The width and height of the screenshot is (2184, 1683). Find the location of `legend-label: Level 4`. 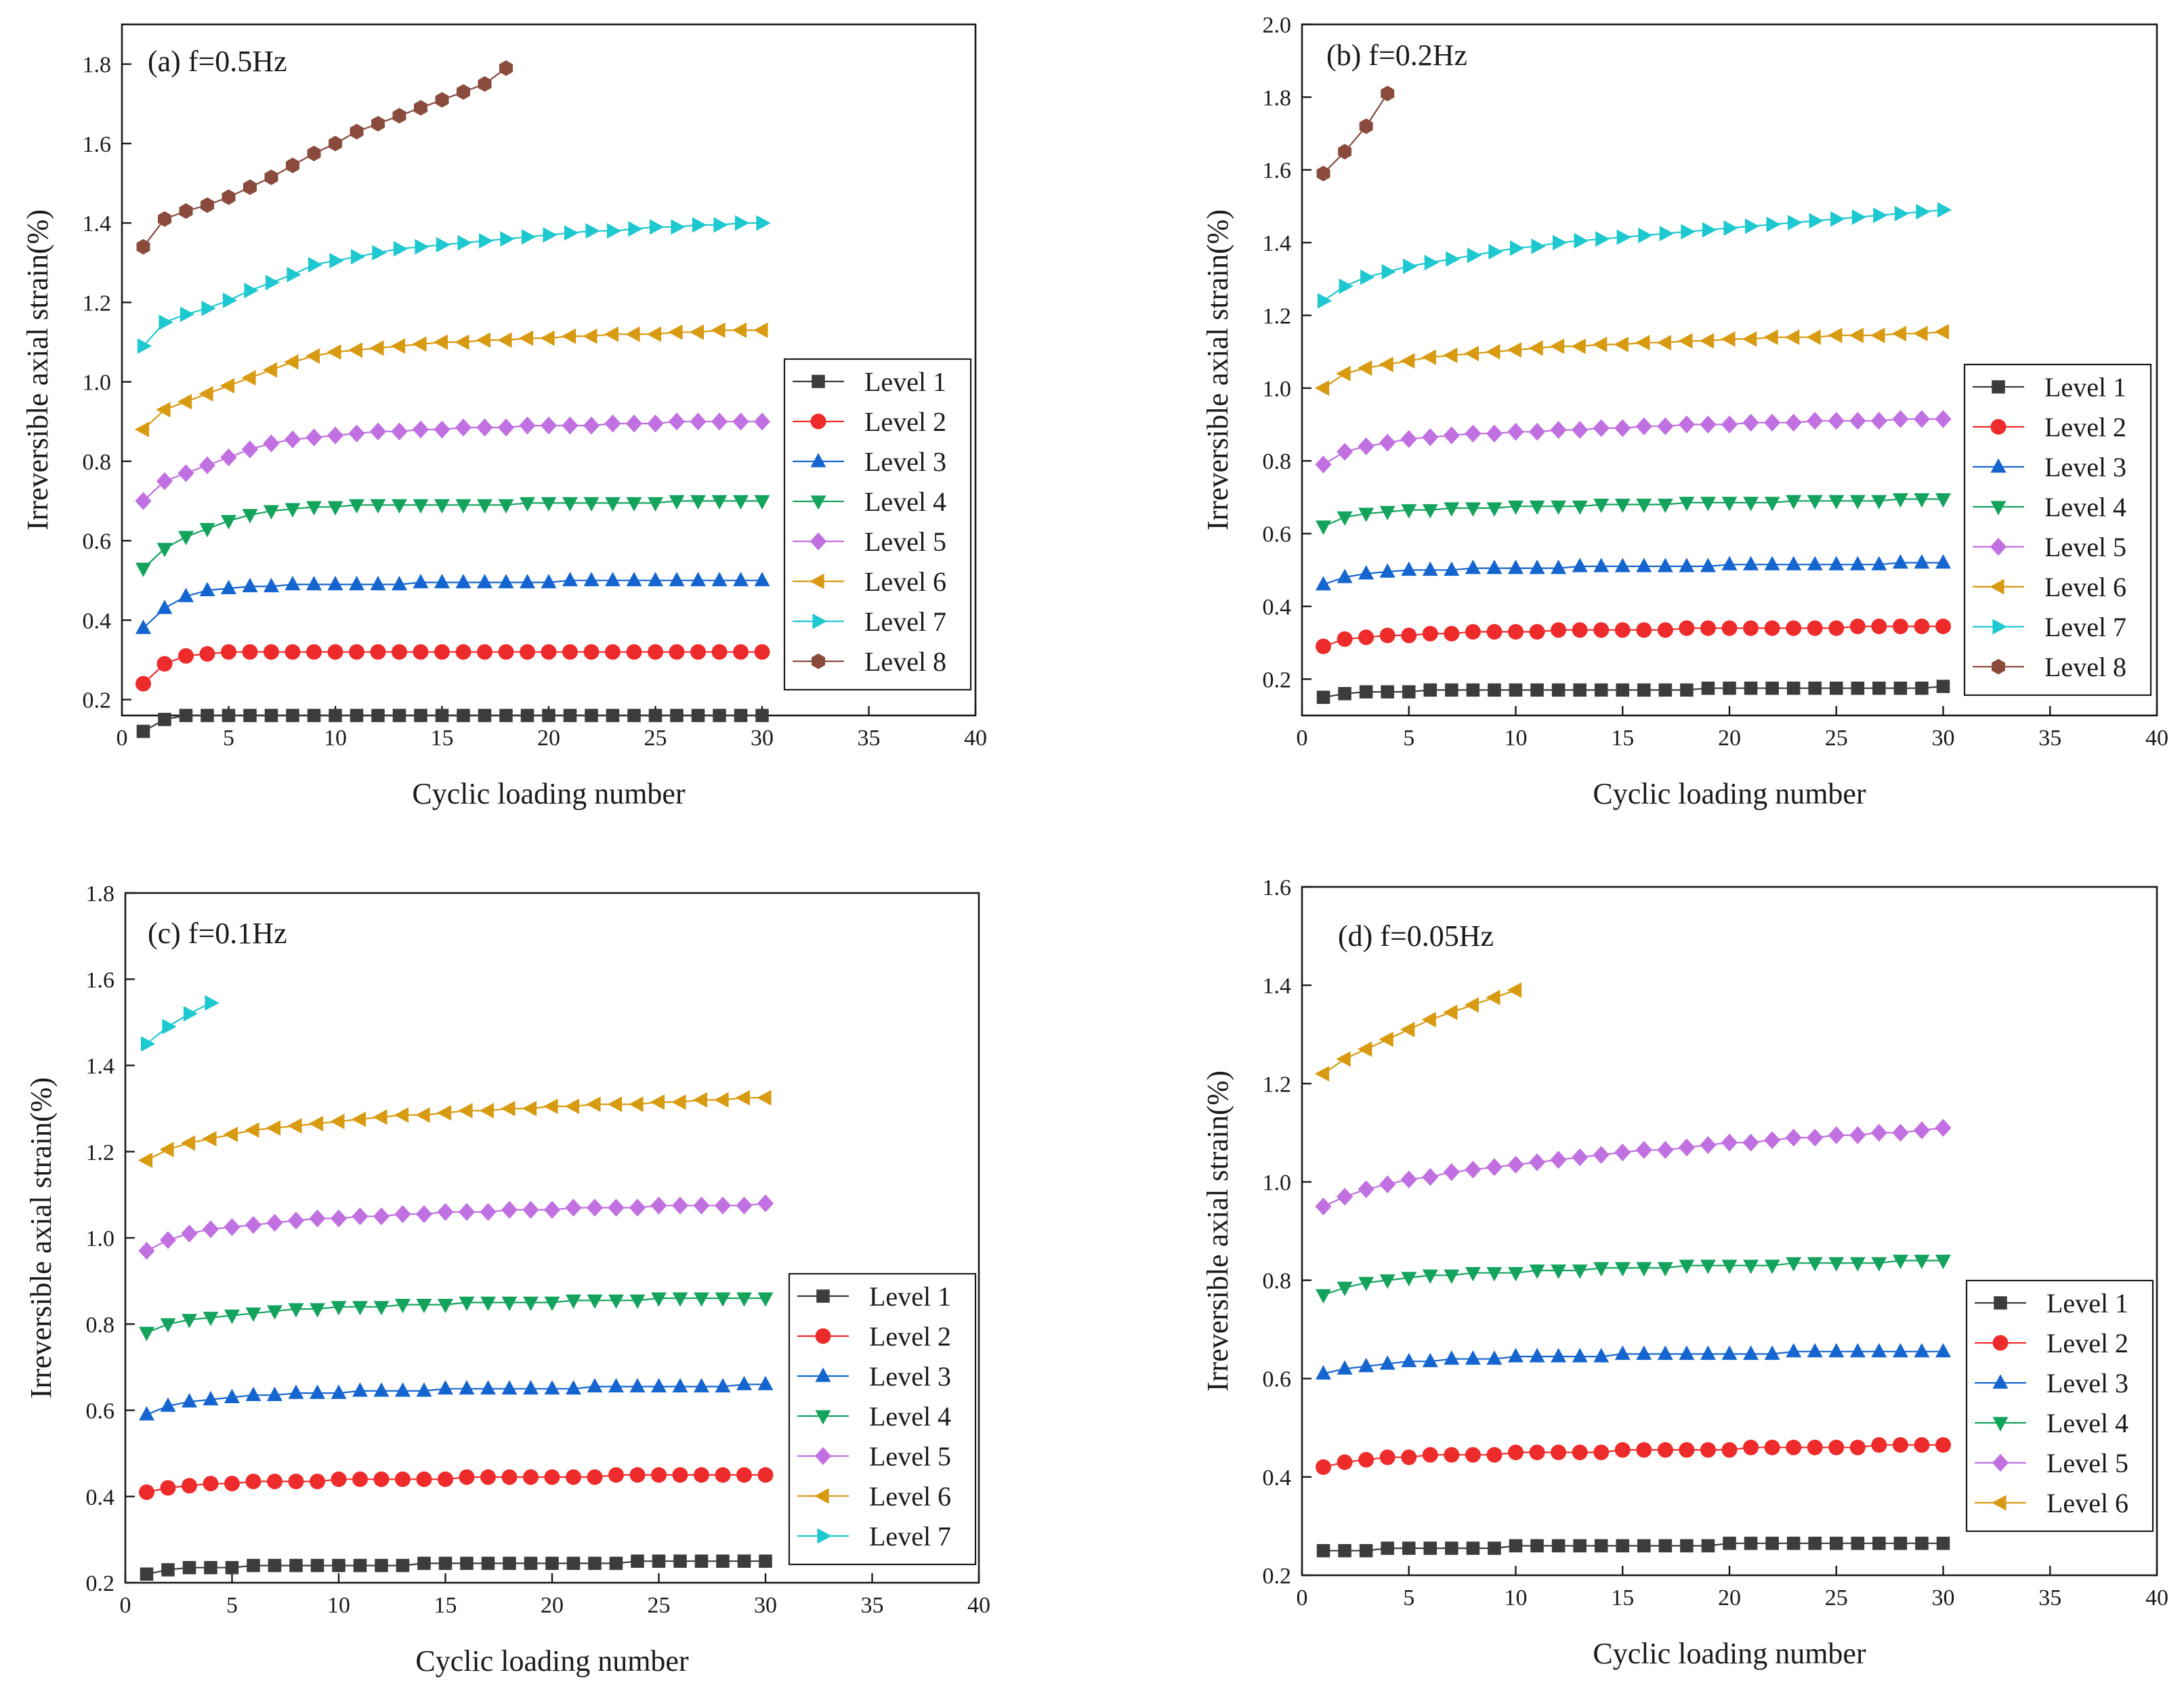

legend-label: Level 4 is located at coordinates (2087, 1423).